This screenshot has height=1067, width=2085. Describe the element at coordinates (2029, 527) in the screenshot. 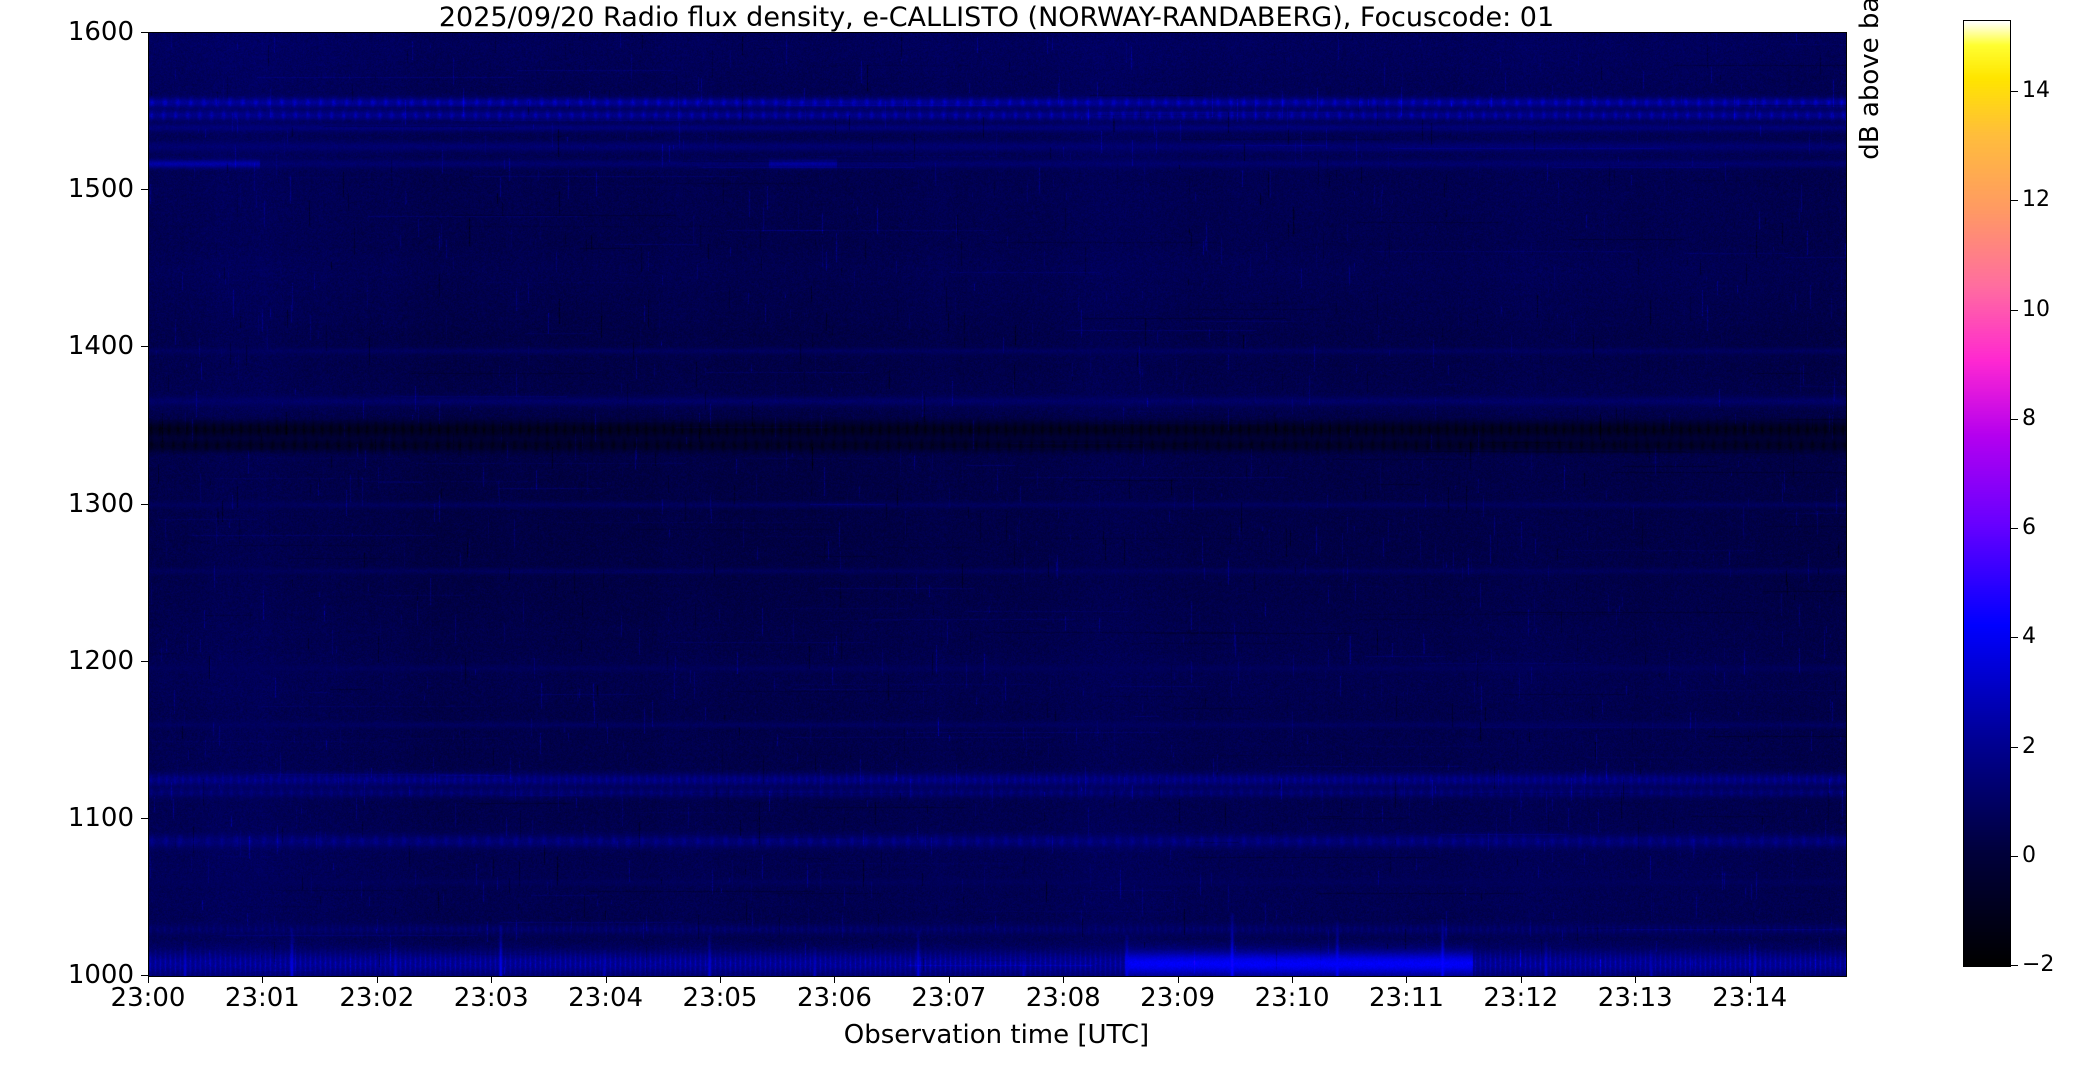

I see `colorbar-tick-label: 6` at that location.